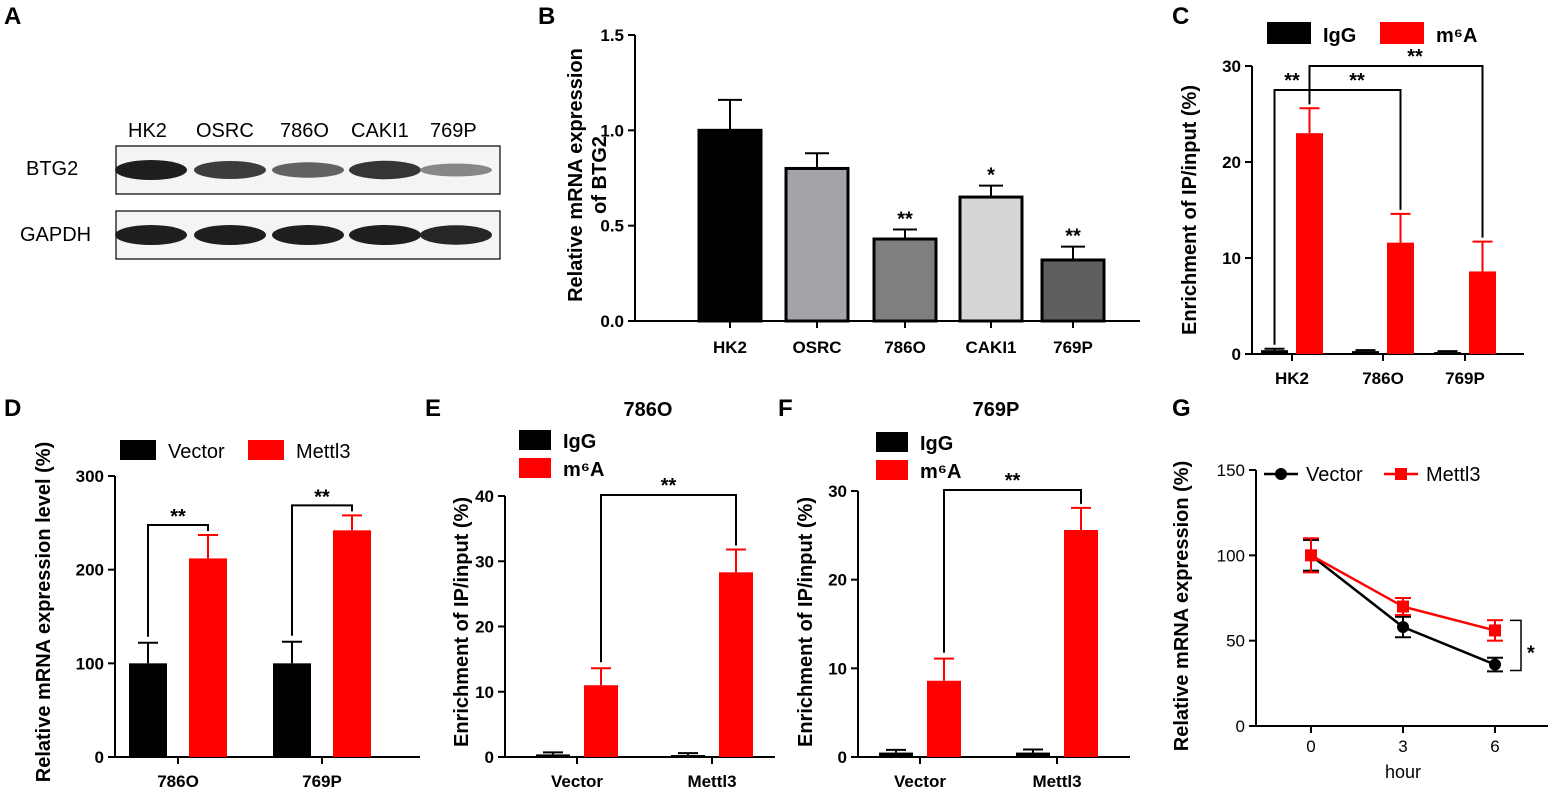 The width and height of the screenshot is (1556, 811). I want to click on bar-786o-series1, so click(1365, 352).